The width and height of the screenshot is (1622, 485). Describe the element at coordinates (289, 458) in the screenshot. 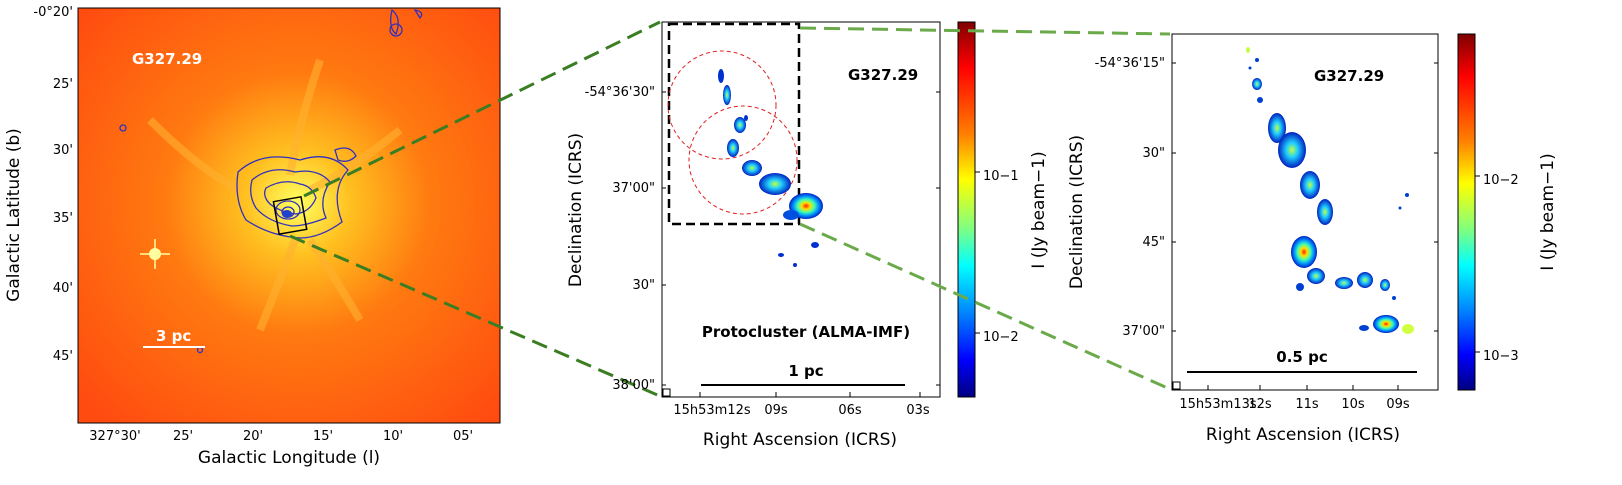

I see `left-xlabel: Galactic Longitude (l)` at that location.